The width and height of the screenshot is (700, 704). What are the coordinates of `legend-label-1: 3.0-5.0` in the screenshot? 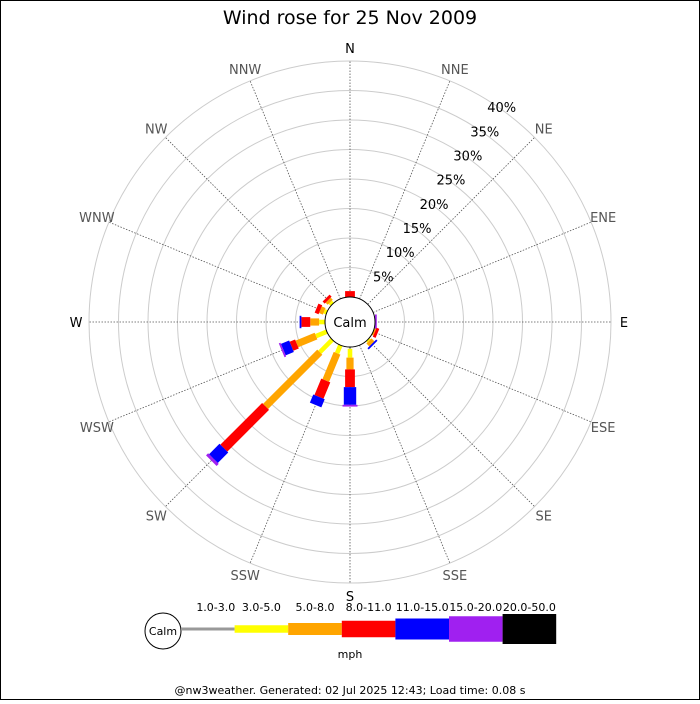 It's located at (261, 607).